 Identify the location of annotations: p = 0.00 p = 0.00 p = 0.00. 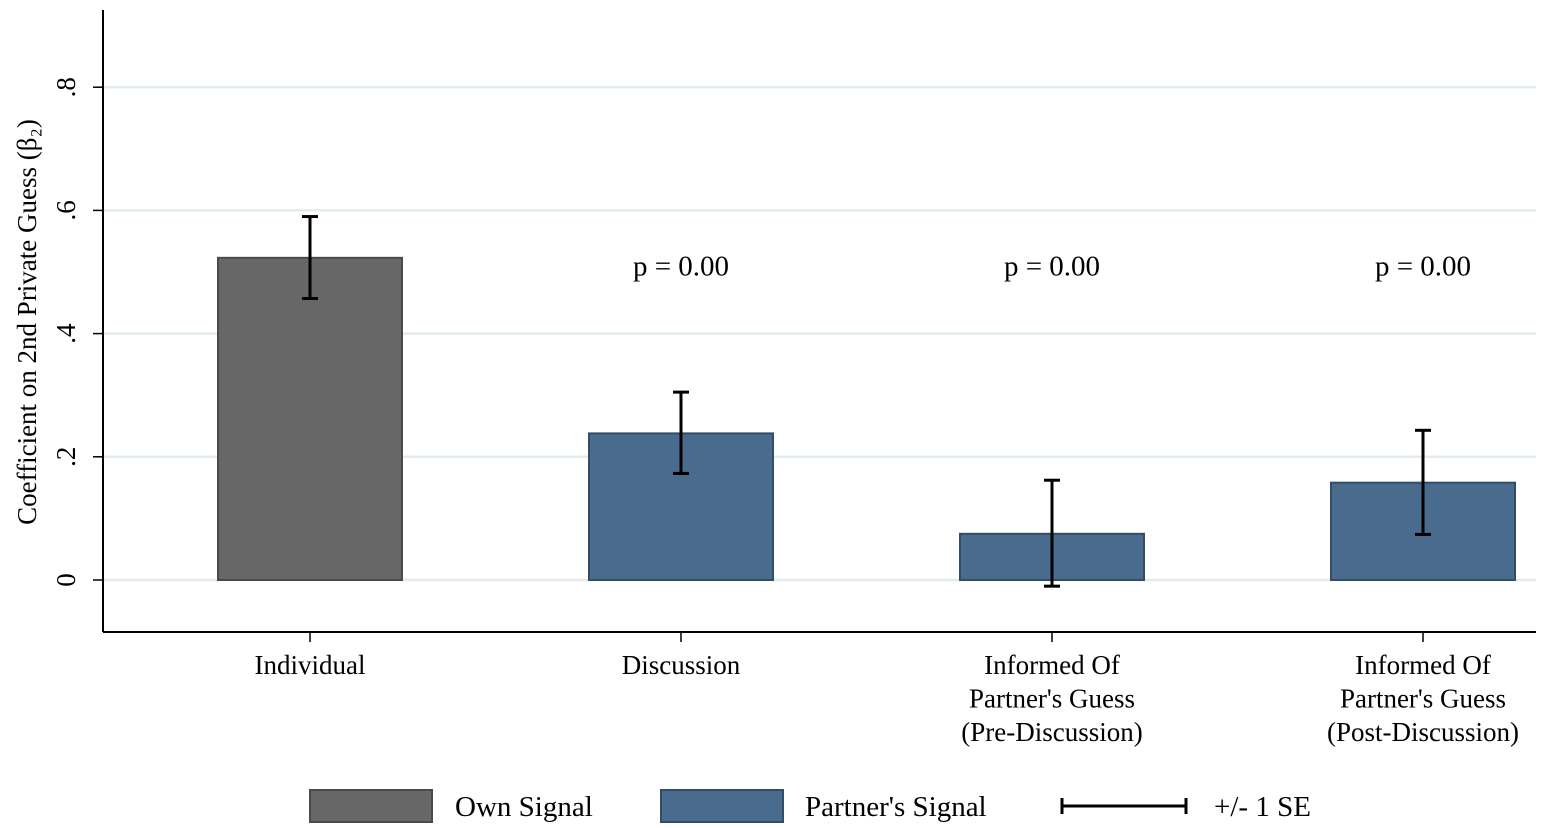
(1052, 267).